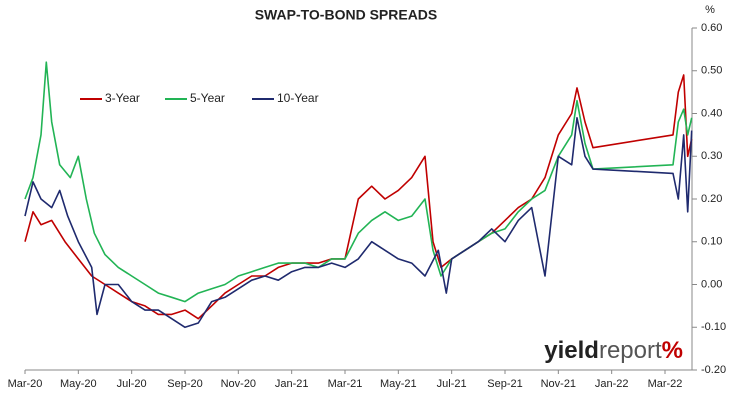 This screenshot has height=400, width=732. What do you see at coordinates (711, 28) in the screenshot?
I see `y-tick-label: 0.60` at bounding box center [711, 28].